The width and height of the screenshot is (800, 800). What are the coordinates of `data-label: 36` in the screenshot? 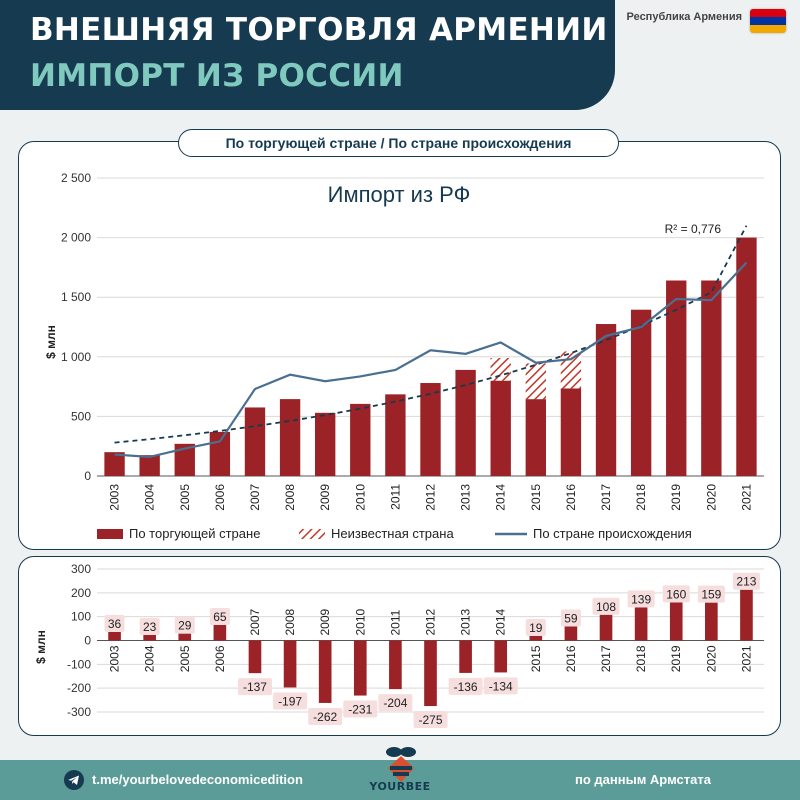 It's located at (115, 624).